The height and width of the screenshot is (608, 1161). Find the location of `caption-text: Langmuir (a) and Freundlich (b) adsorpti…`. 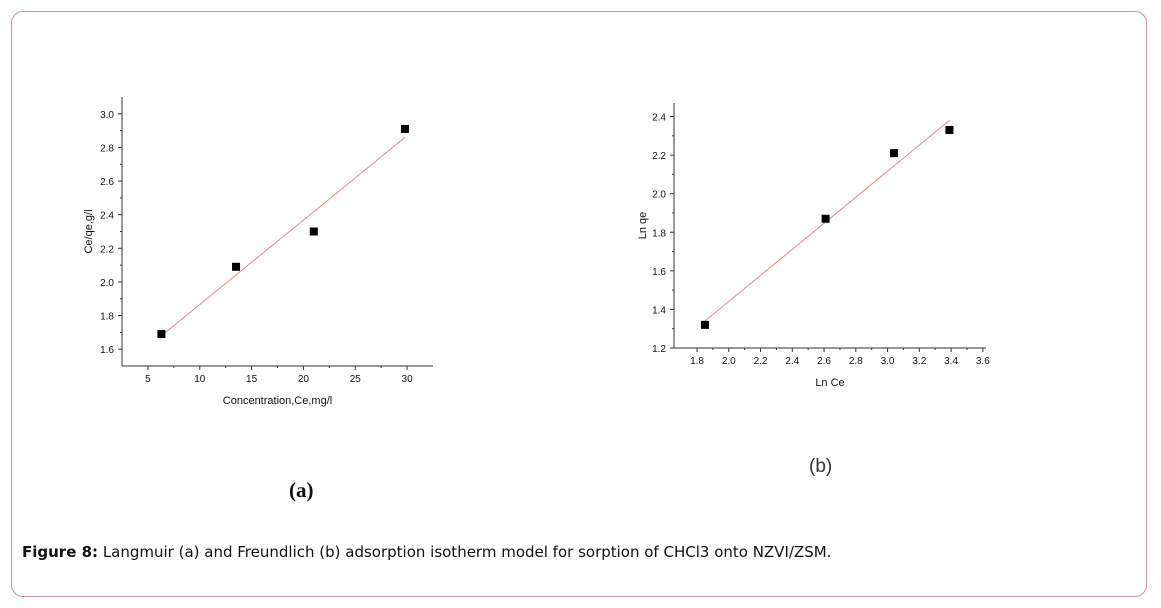

caption-text: Langmuir (a) and Freundlich (b) adsorpti… is located at coordinates (465, 552).